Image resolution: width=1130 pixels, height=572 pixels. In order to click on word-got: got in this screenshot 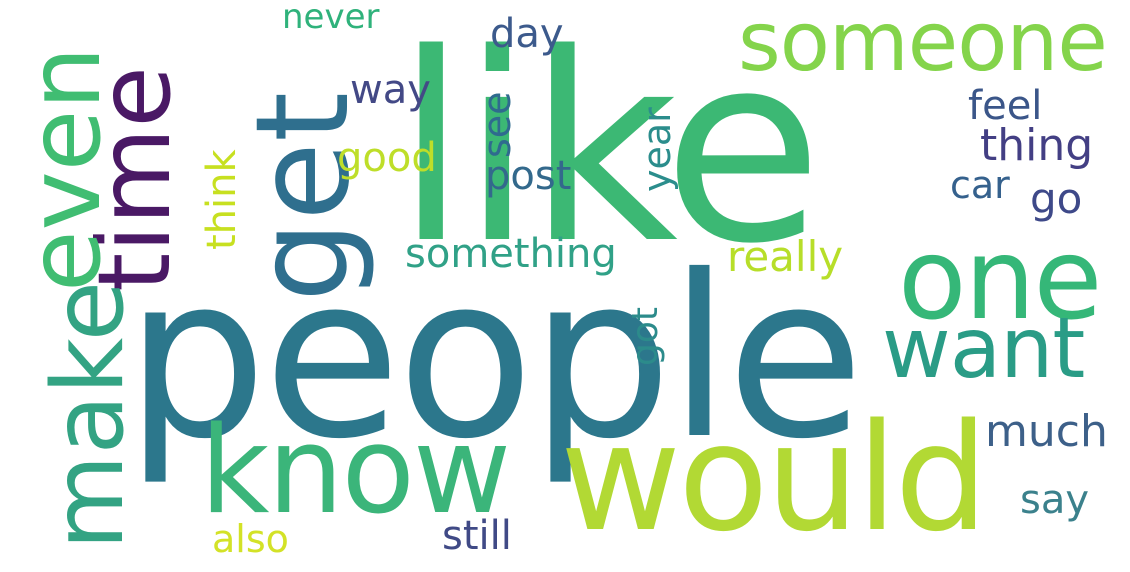, I will do `click(645, 336)`.